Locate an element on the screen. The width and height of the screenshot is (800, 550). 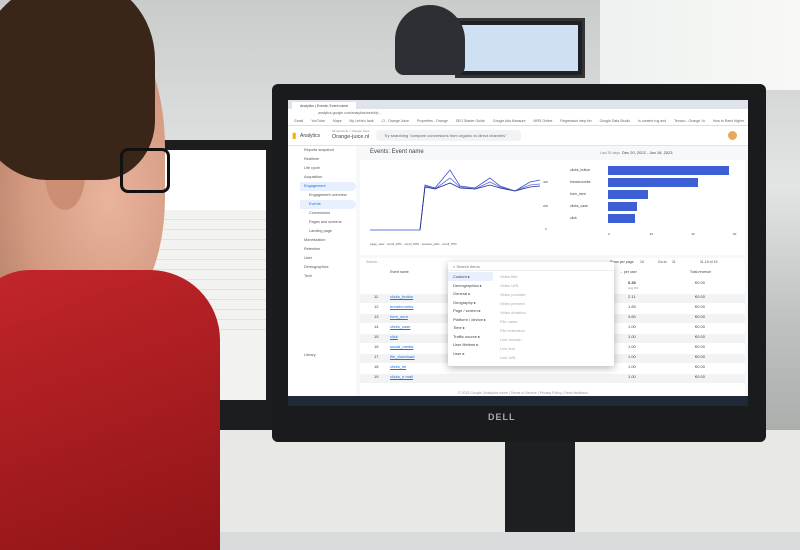
nav-item: Acquisition is located at coordinates (313, 177).